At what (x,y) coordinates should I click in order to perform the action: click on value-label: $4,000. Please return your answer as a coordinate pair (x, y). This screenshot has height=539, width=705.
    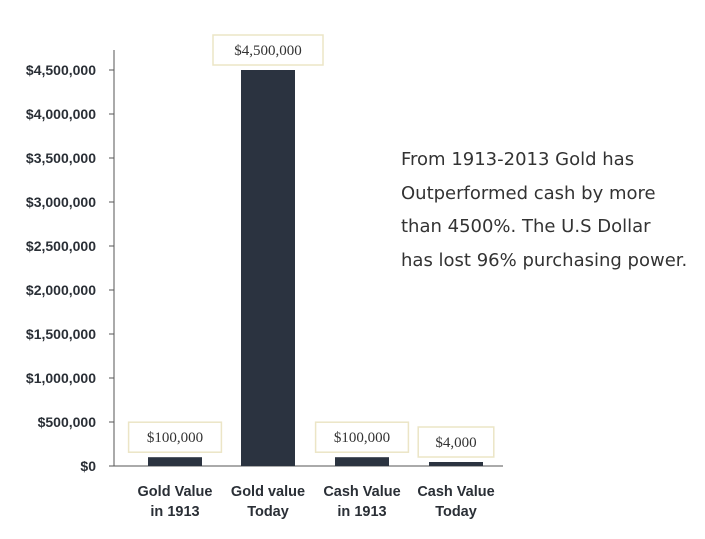
    Looking at the image, I should click on (456, 442).